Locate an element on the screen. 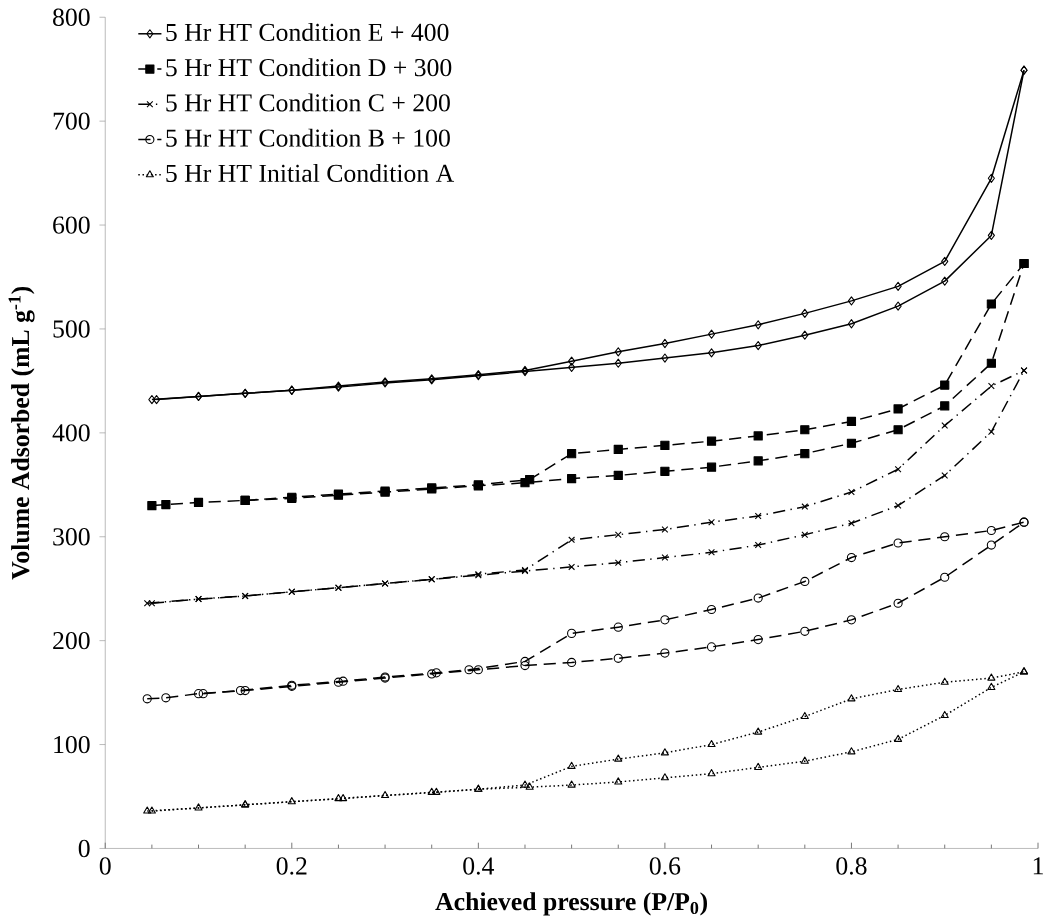 The width and height of the screenshot is (1053, 924). y-tick-label: 400 is located at coordinates (71, 433).